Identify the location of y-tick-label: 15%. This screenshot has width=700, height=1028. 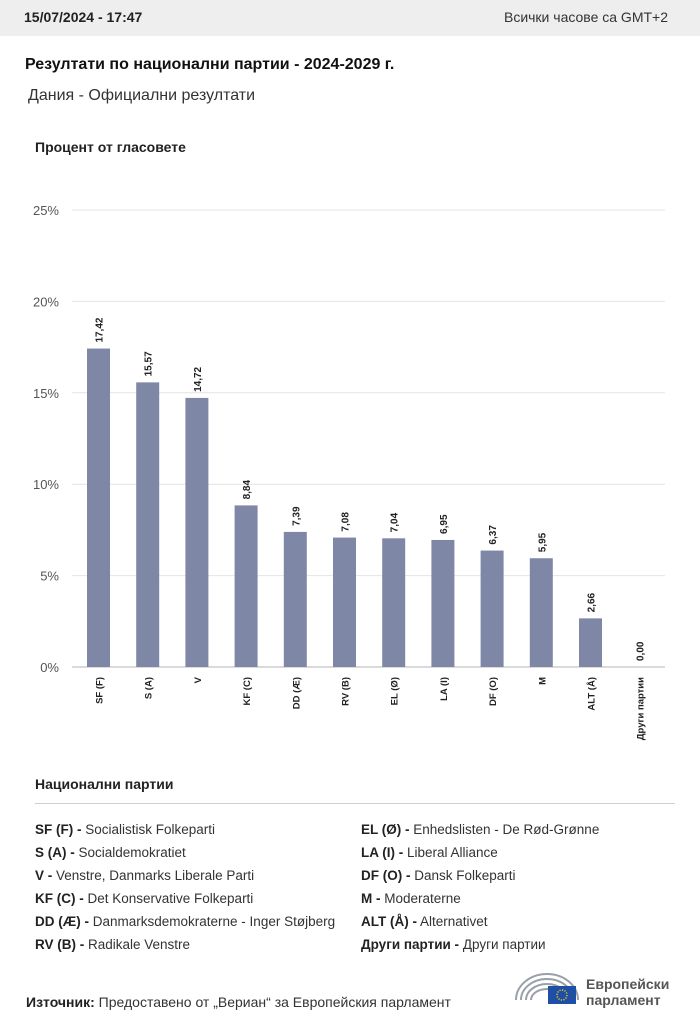
(46, 393).